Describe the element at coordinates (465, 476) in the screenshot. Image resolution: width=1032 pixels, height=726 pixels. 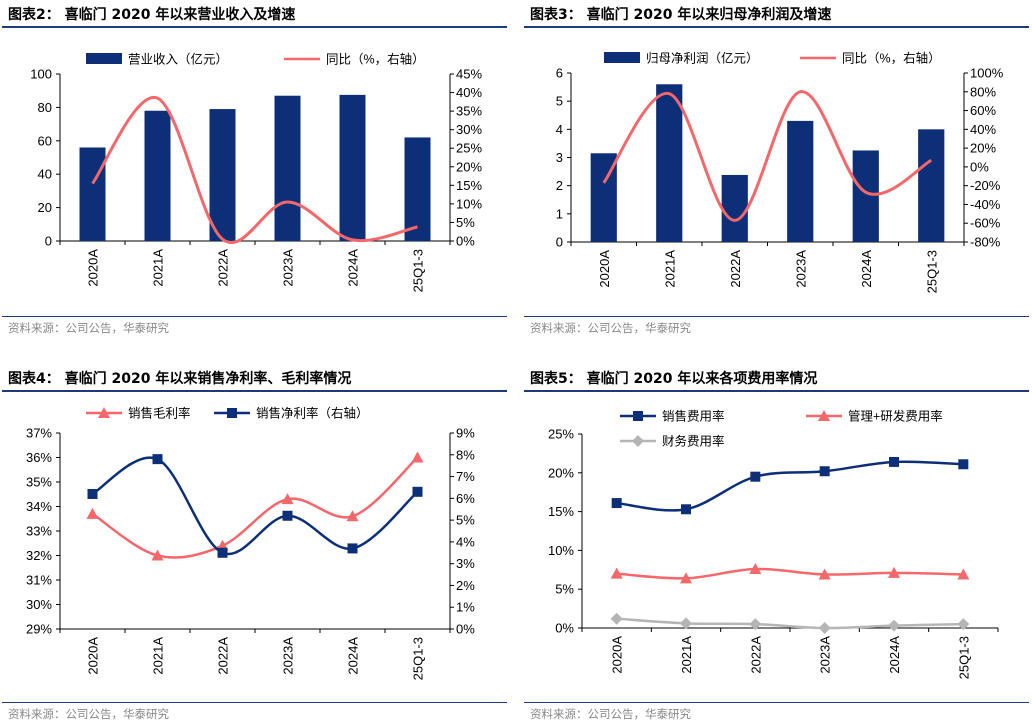
I see `y-tick-label-right: 7%` at that location.